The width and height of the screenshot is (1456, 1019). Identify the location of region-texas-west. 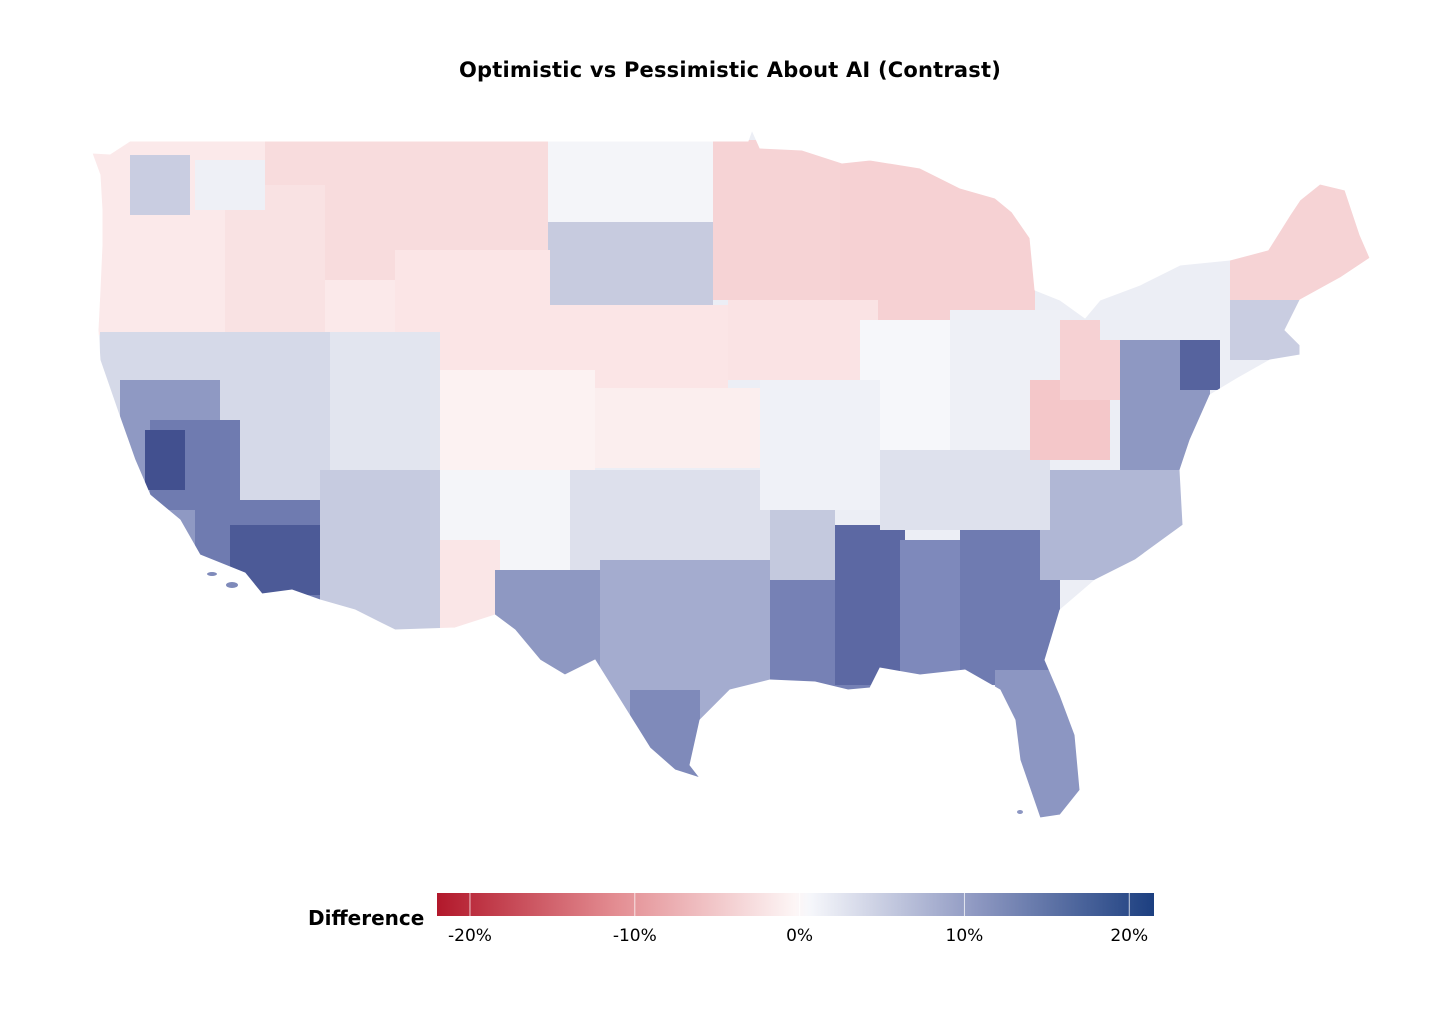
(550, 630).